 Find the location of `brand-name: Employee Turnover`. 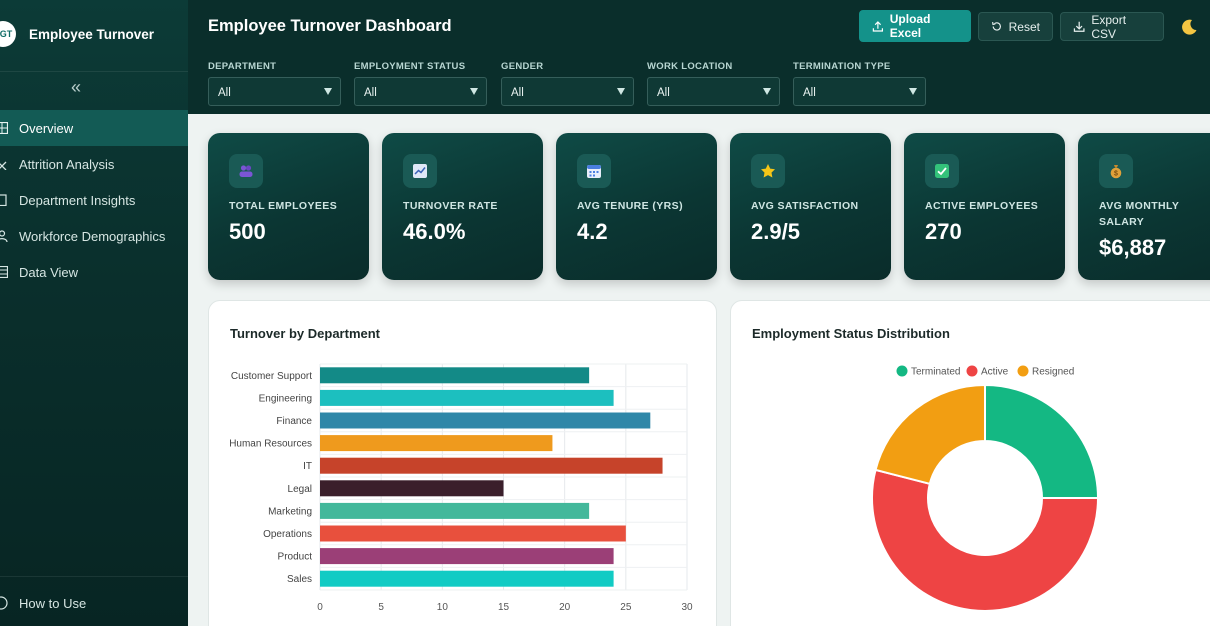

brand-name: Employee Turnover is located at coordinates (92, 34).